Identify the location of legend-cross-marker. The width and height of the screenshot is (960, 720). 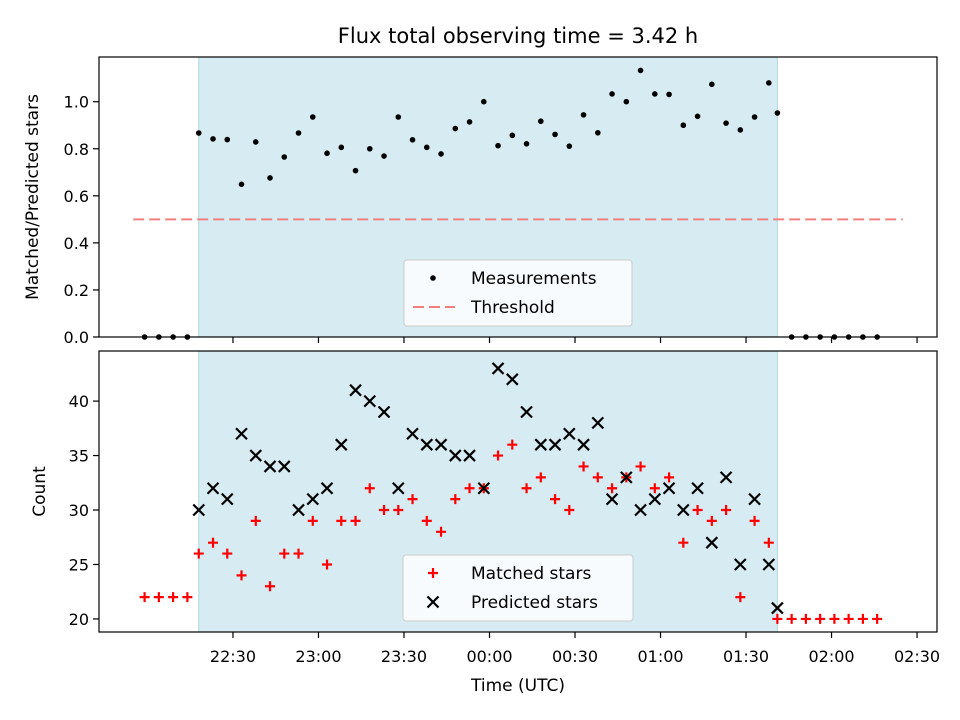
(433, 602).